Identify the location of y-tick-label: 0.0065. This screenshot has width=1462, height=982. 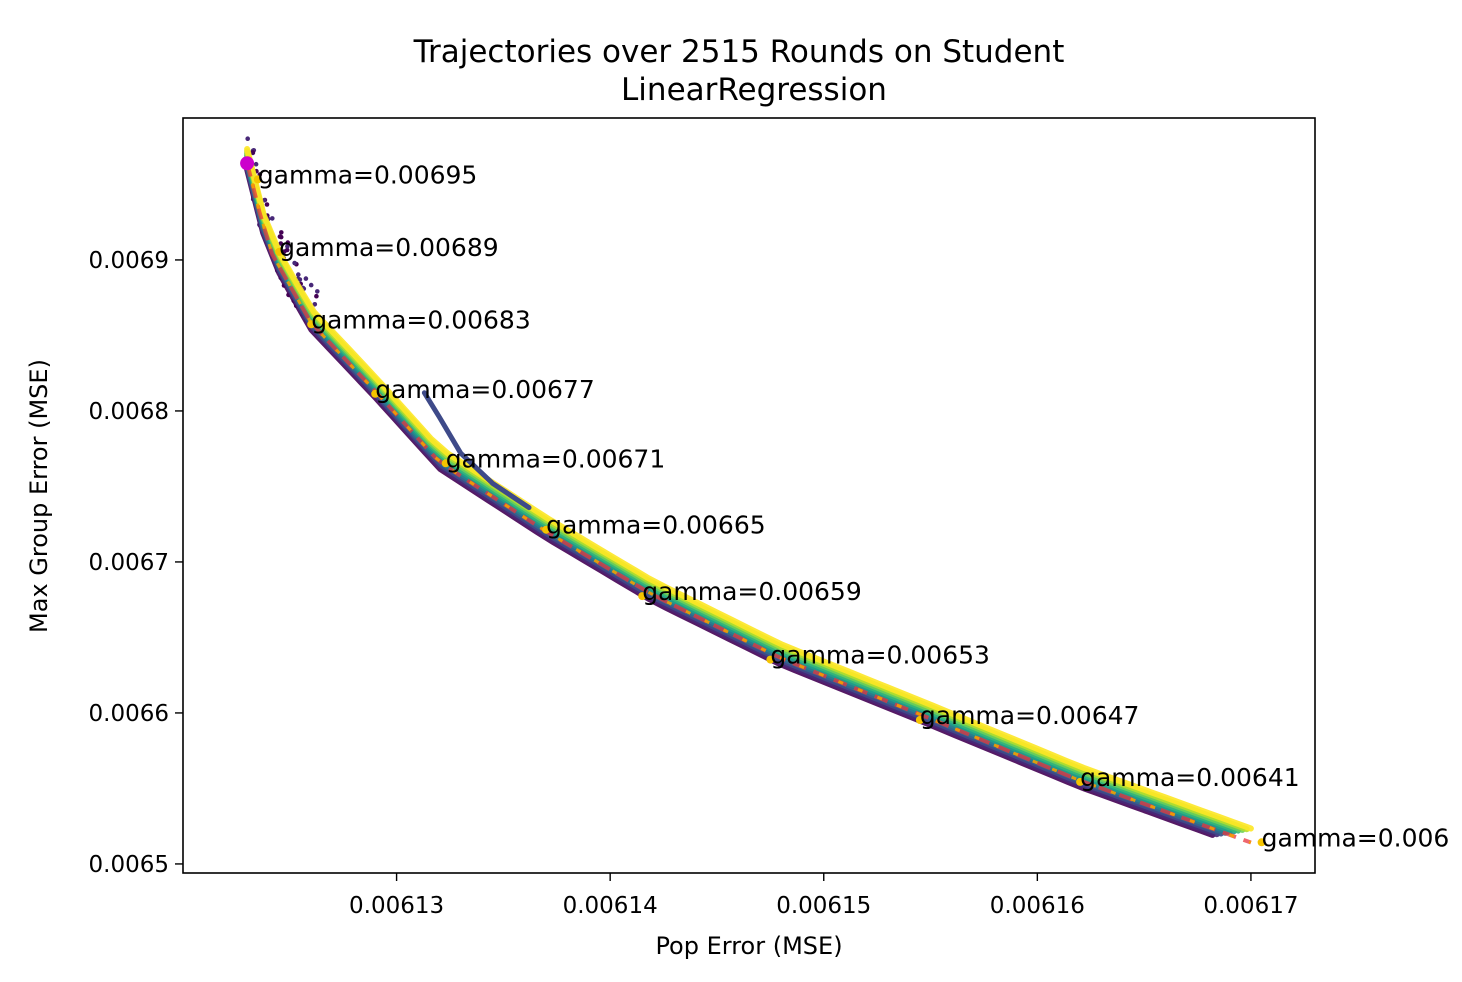
(129, 865).